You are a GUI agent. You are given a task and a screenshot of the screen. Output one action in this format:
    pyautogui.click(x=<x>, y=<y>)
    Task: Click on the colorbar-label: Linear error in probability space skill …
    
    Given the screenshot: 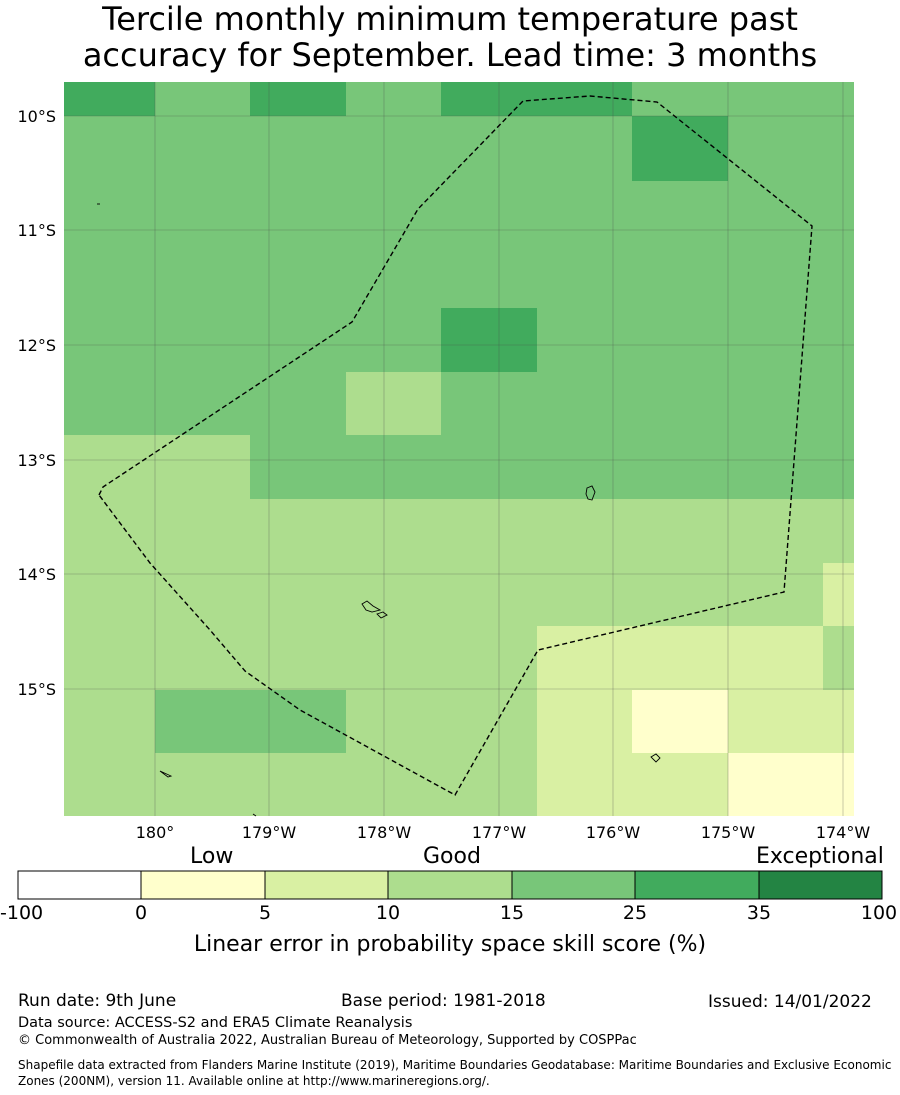 What is the action you would take?
    pyautogui.click(x=450, y=944)
    